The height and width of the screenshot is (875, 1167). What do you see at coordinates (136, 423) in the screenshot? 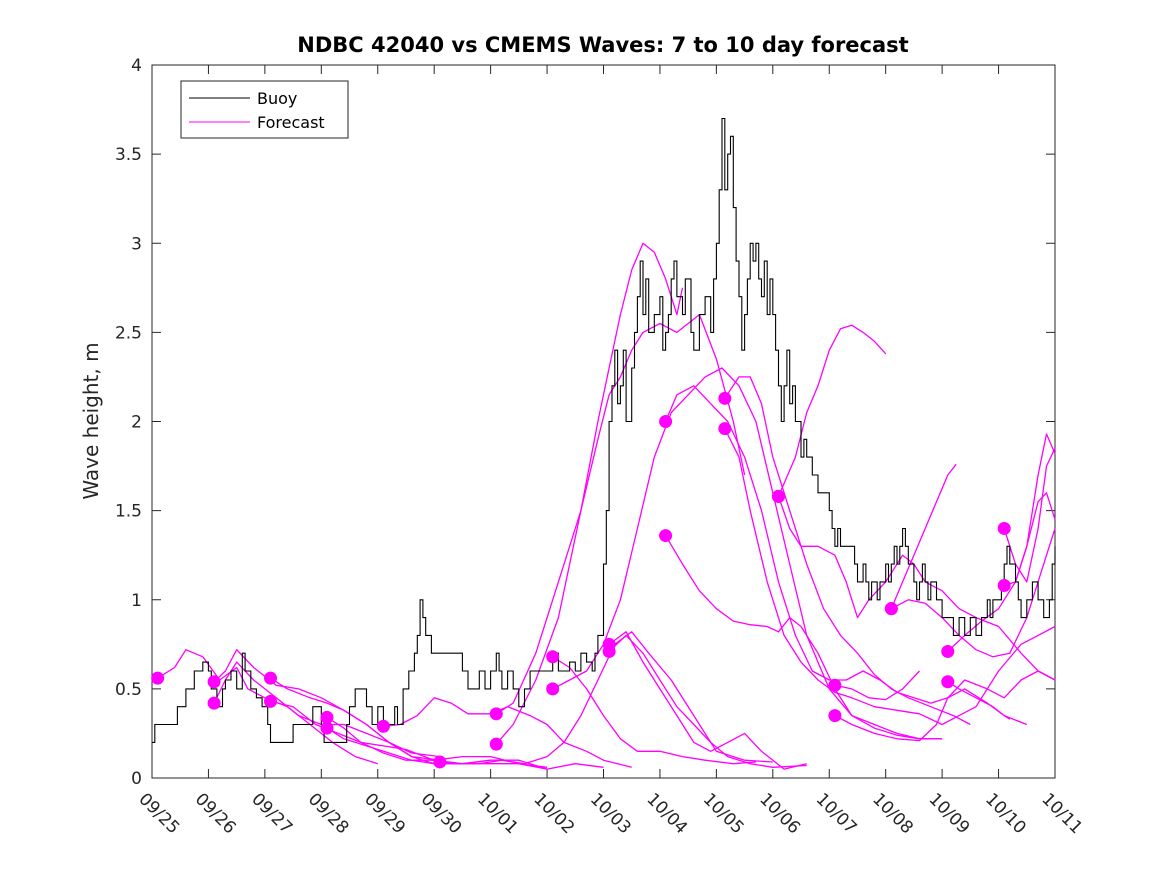
I see `y-tick-label: 2` at bounding box center [136, 423].